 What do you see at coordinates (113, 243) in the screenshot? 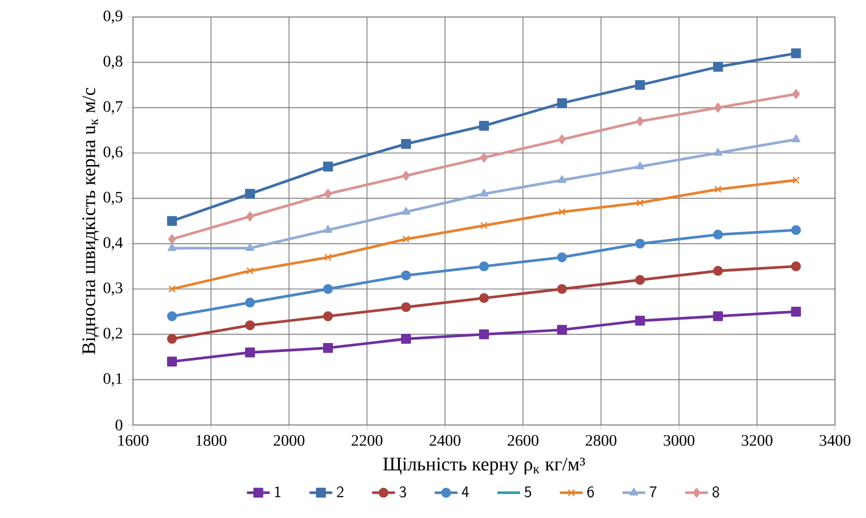
I see `y-tick-label: 0,4` at bounding box center [113, 243].